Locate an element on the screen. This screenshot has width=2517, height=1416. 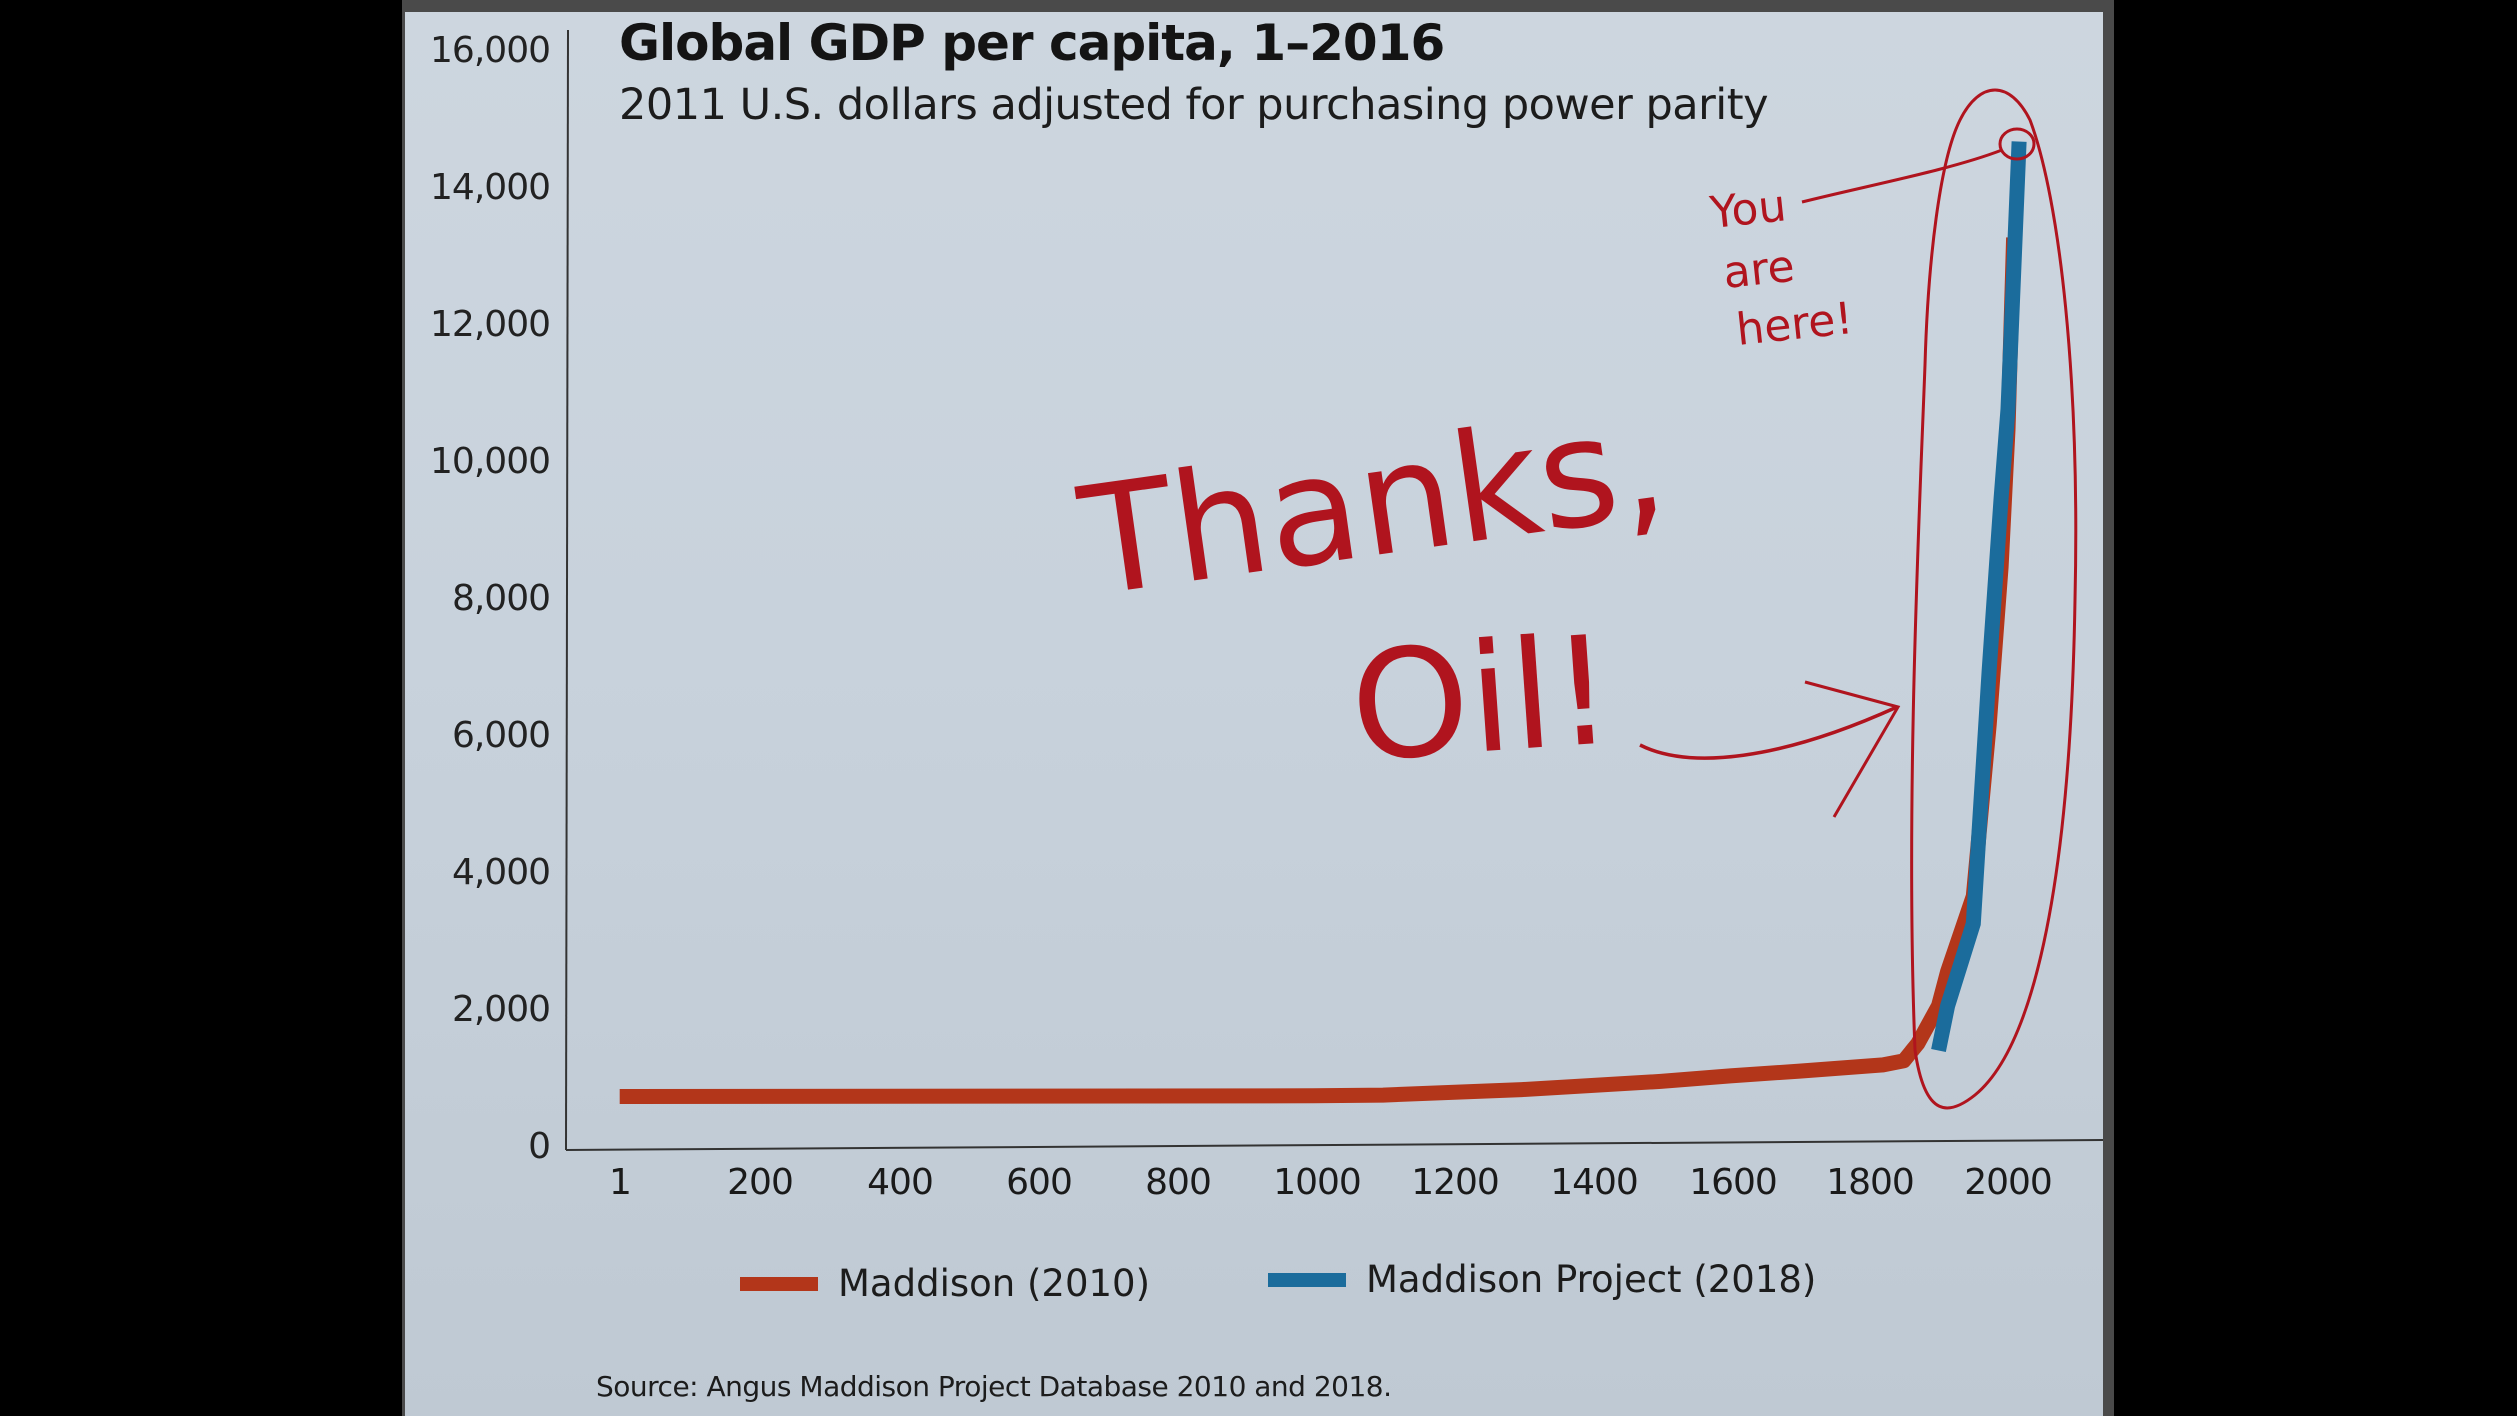
x-tick-label: 1200 is located at coordinates (1455, 1182).